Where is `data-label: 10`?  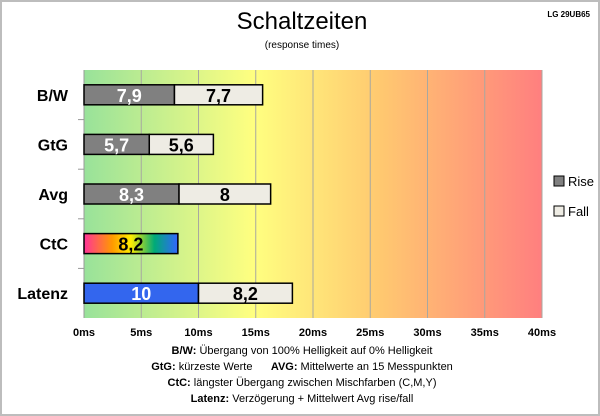
data-label: 10 is located at coordinates (141, 294).